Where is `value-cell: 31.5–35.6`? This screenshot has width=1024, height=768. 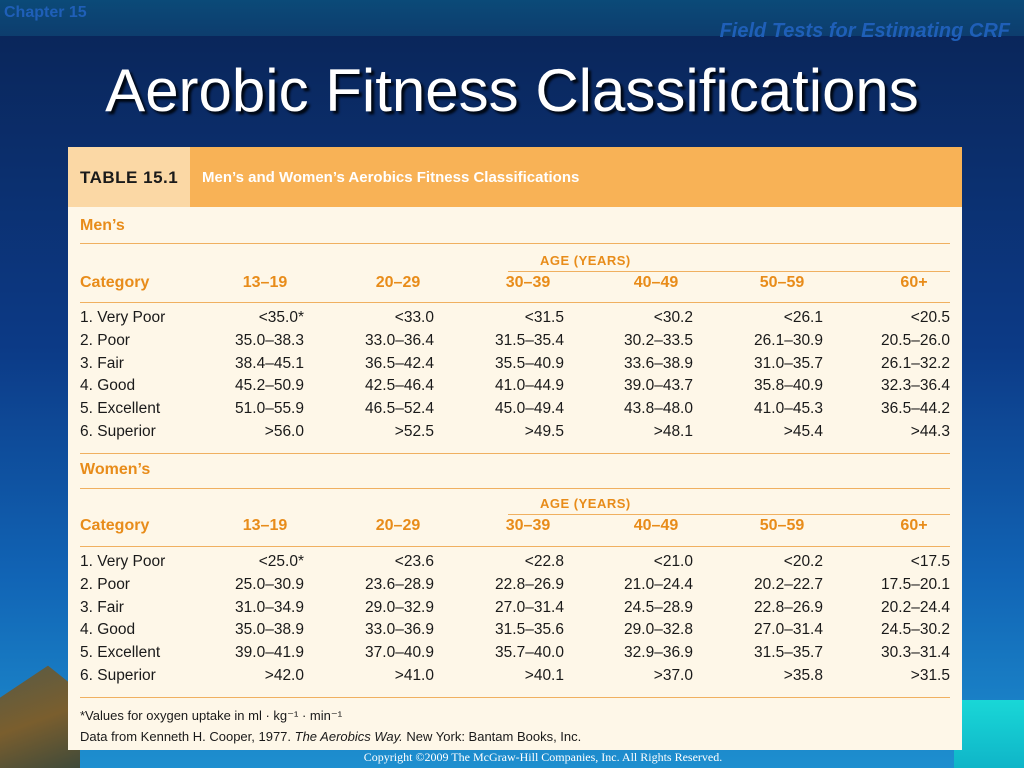 value-cell: 31.5–35.6 is located at coordinates (529, 630).